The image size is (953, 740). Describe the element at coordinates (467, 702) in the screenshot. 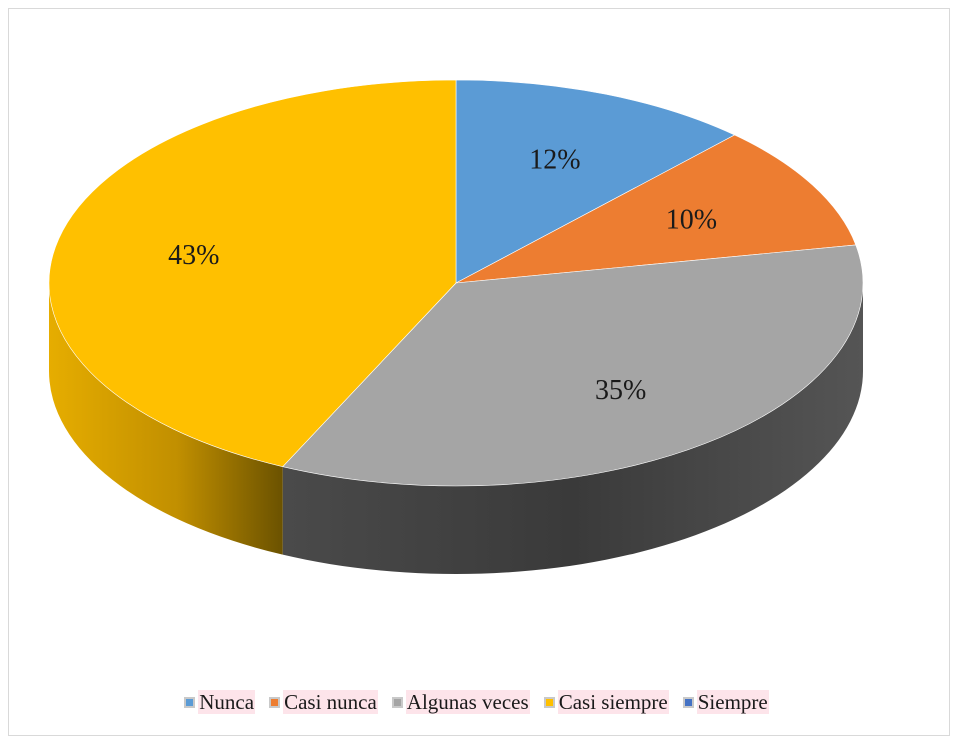

I see `legend-label-algunas-veces: Algunas veces` at that location.